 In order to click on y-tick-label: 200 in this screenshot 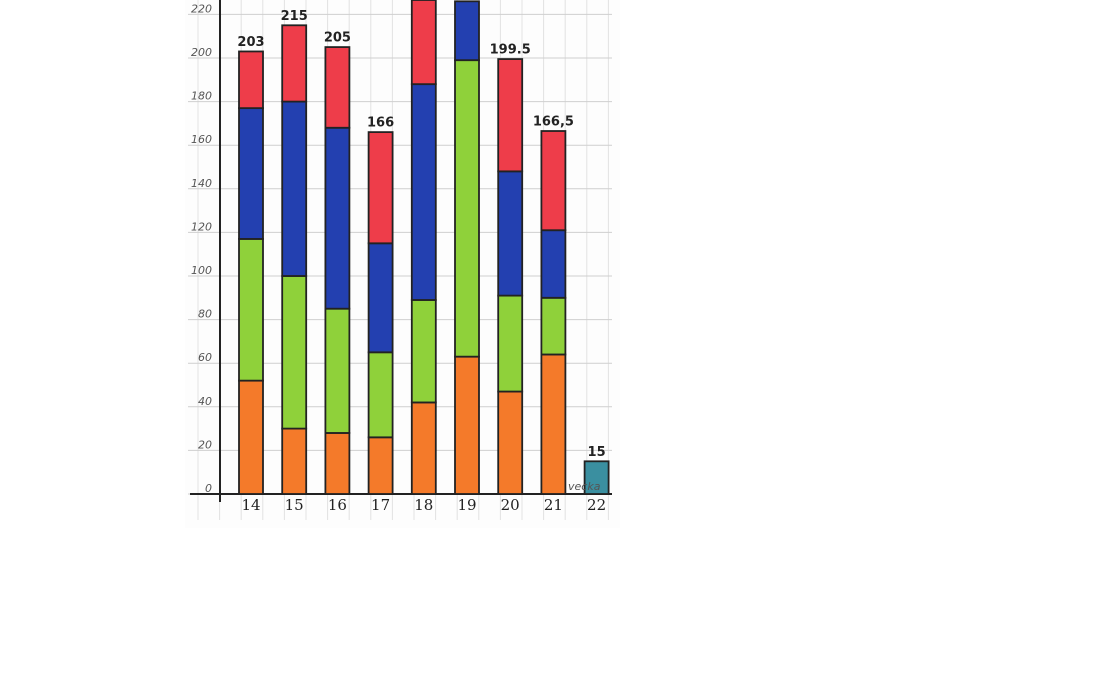, I will do `click(201, 52)`.